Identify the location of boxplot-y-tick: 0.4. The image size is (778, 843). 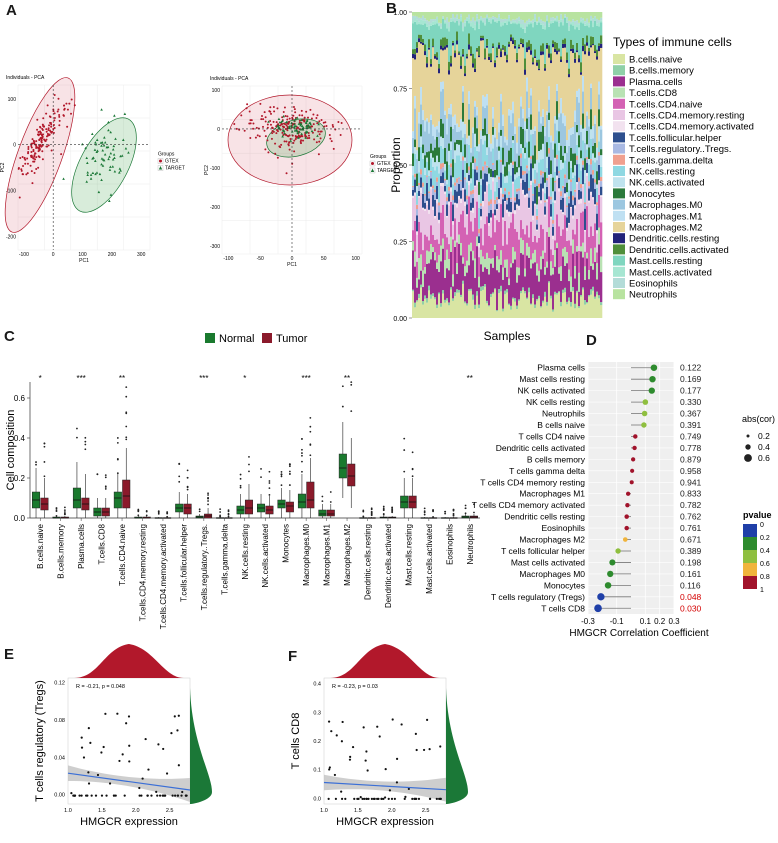
(20, 438).